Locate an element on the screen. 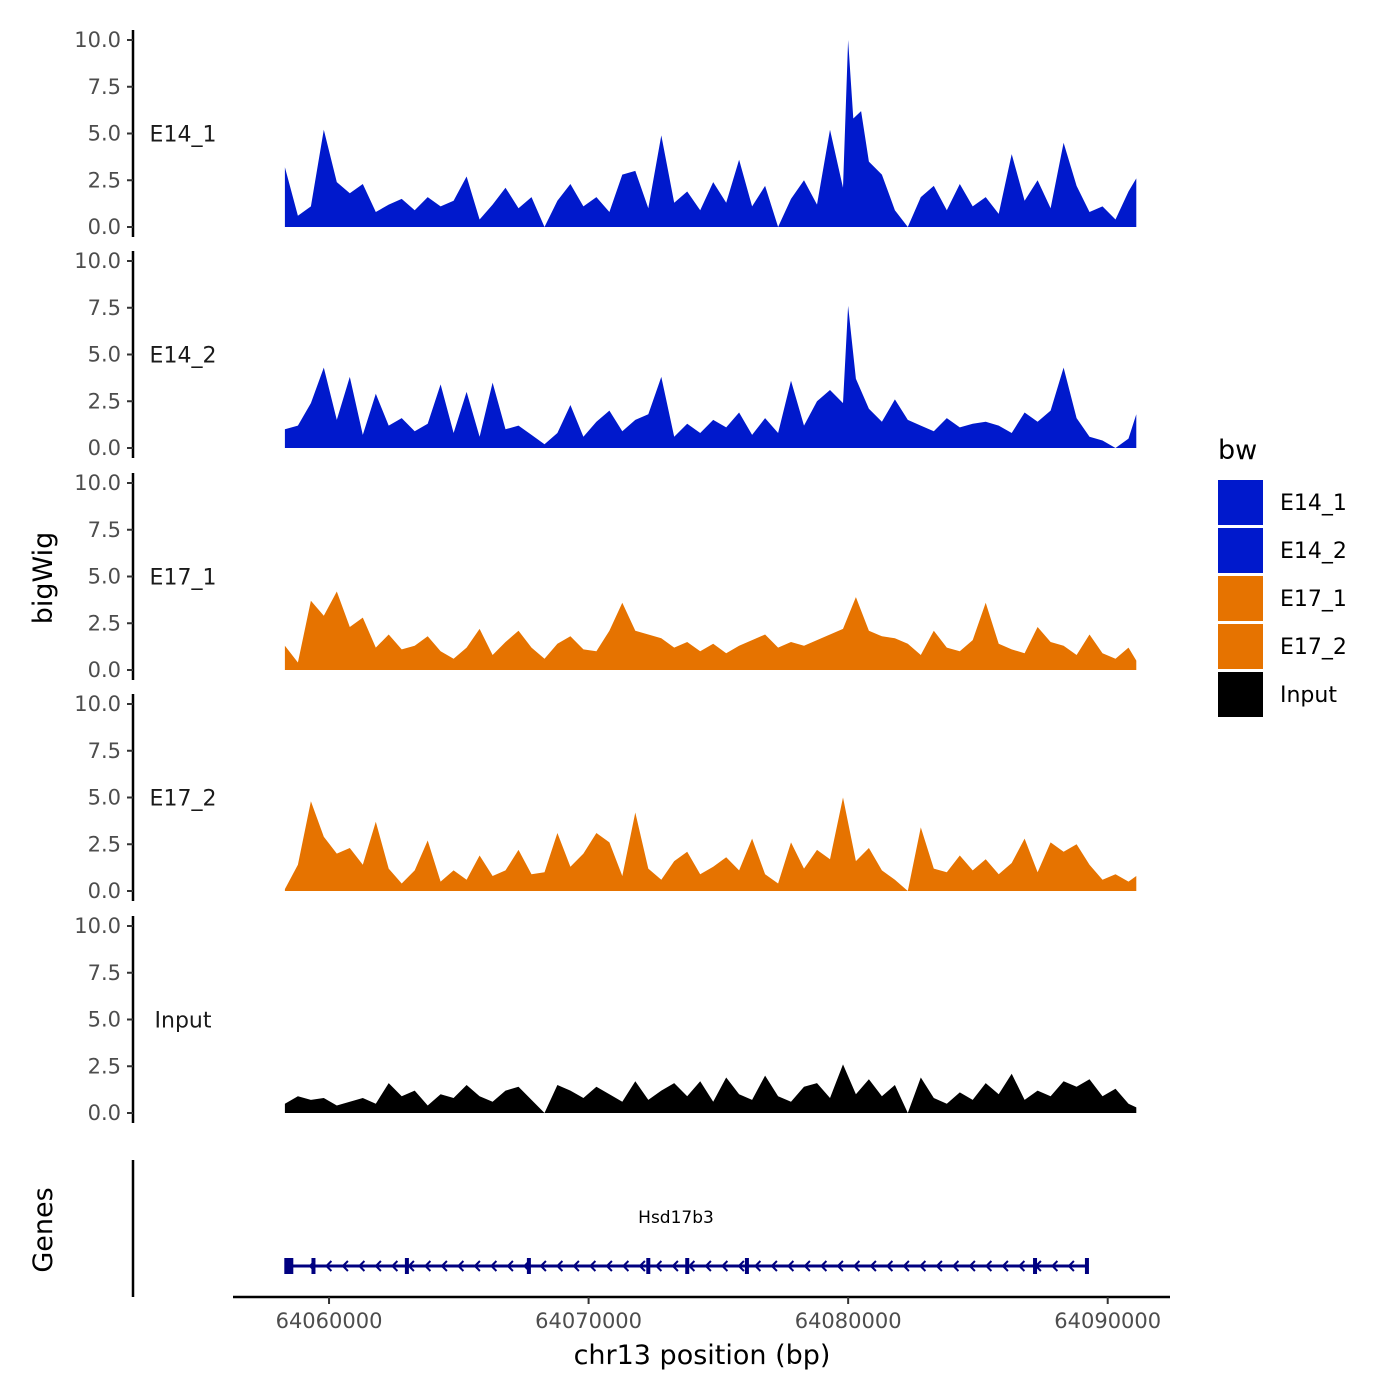 This screenshot has width=1400, height=1400. x-axis: 64060000 64070000 64080000 64090000 is located at coordinates (701, 1314).